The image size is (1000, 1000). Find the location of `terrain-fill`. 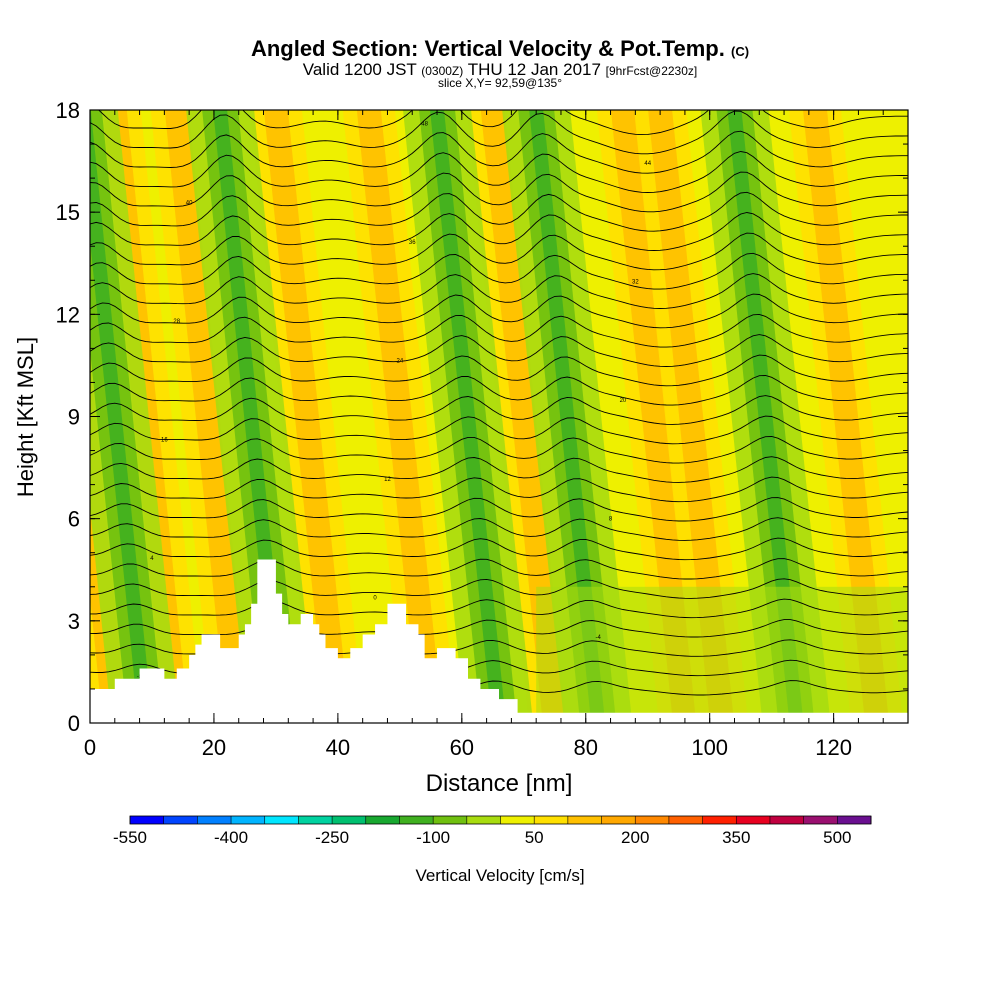

terrain-fill is located at coordinates (499, 641).